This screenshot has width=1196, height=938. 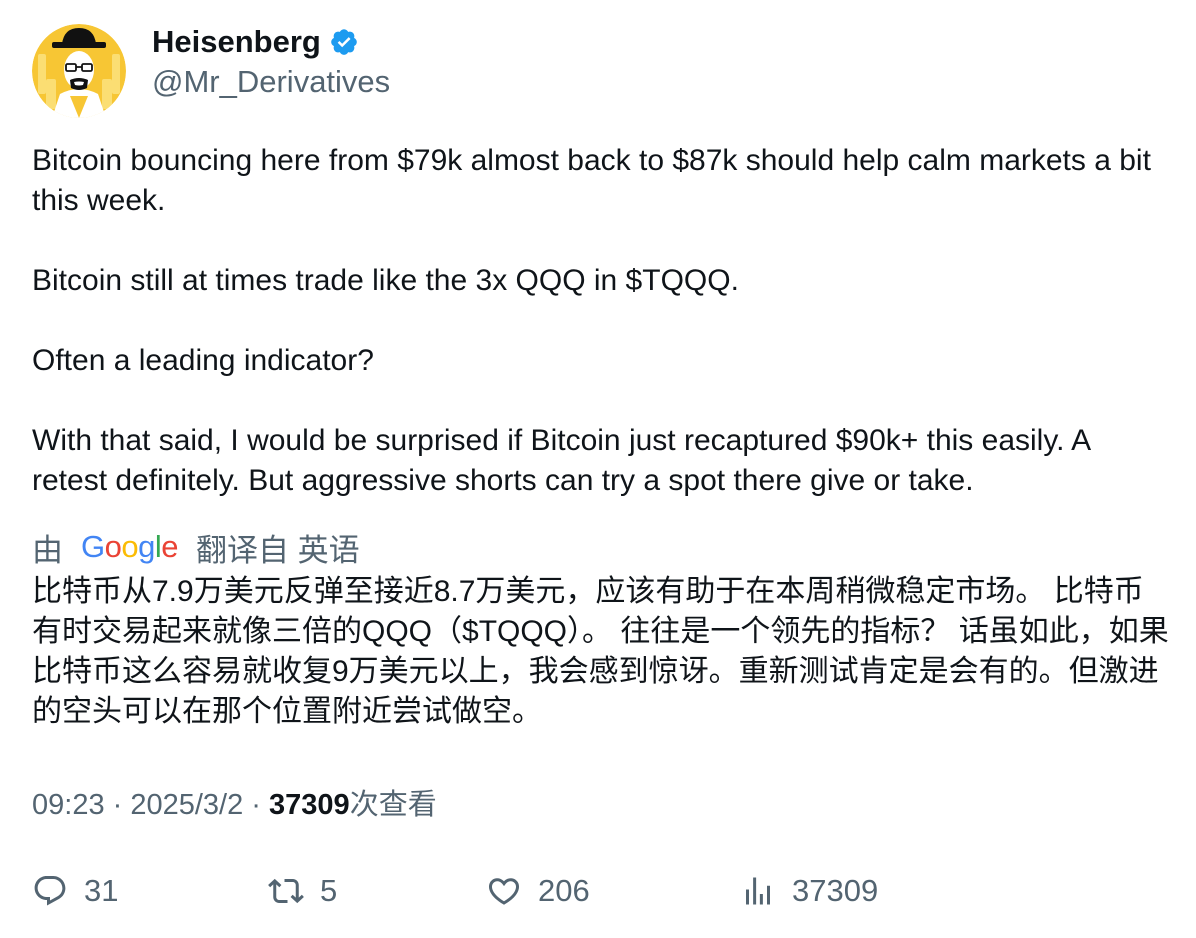 What do you see at coordinates (187, 805) in the screenshot?
I see `tweet-date: 2025/3/2` at bounding box center [187, 805].